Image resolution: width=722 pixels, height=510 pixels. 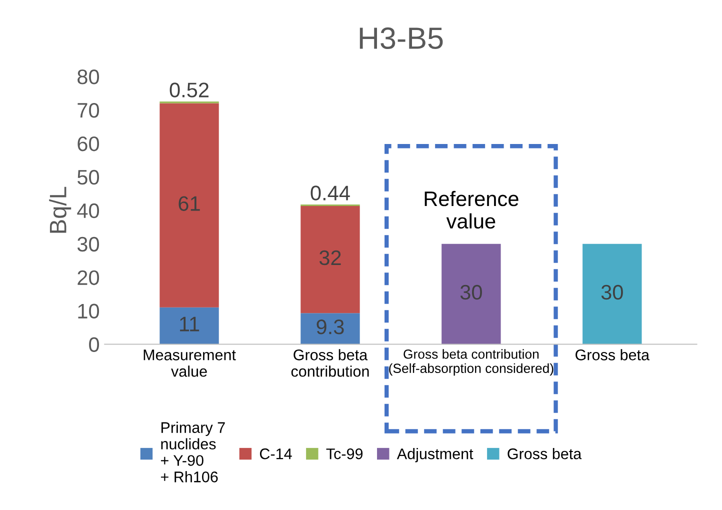 I want to click on y-tick-label: 0, so click(x=94, y=344).